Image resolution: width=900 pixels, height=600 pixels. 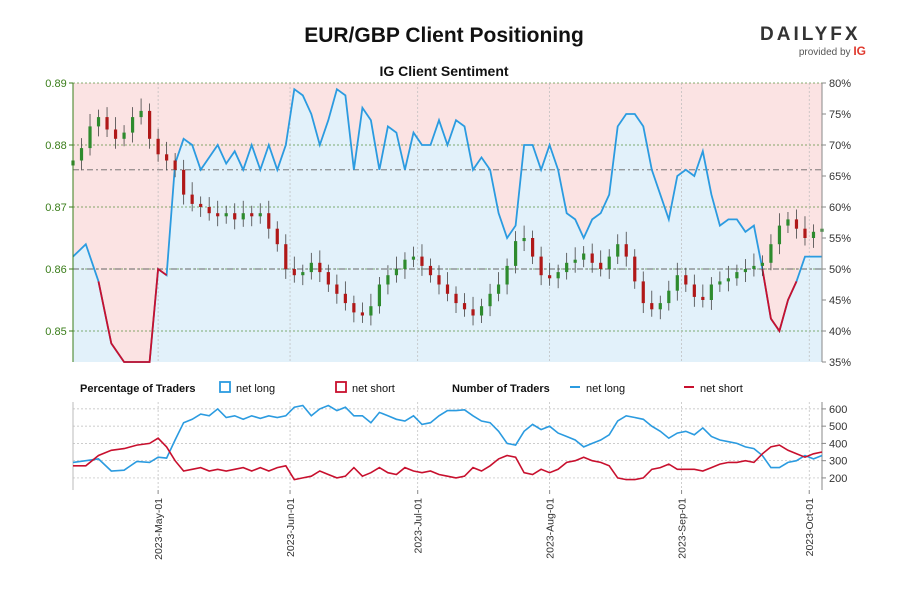 I want to click on chart-subtitle: IG Client Sentiment, so click(x=444, y=71).